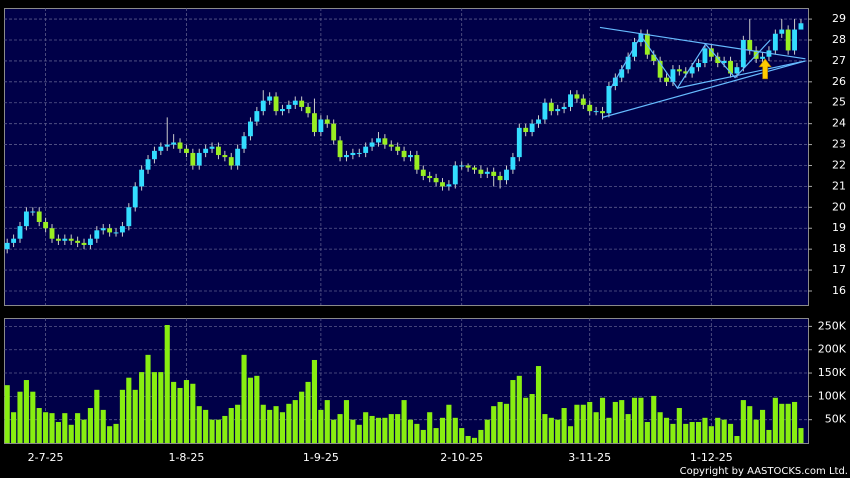 This screenshot has height=478, width=850. What do you see at coordinates (836, 419) in the screenshot?
I see `y-tick-label: 50K` at bounding box center [836, 419].